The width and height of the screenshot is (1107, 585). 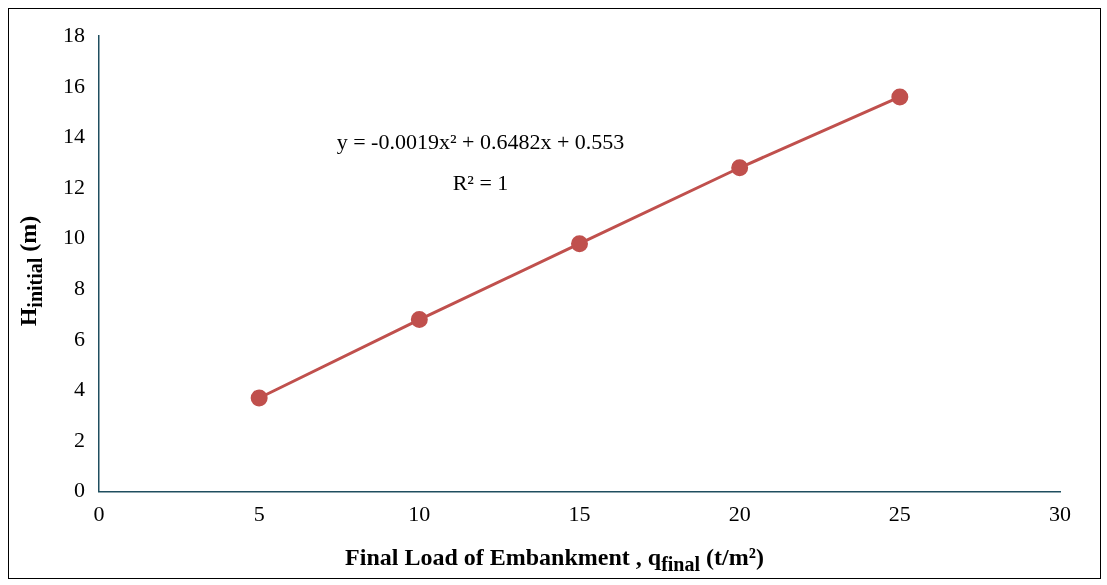 I want to click on annotation: y = -0.0019x² + 0.6482x + 0.553, so click(x=480, y=142).